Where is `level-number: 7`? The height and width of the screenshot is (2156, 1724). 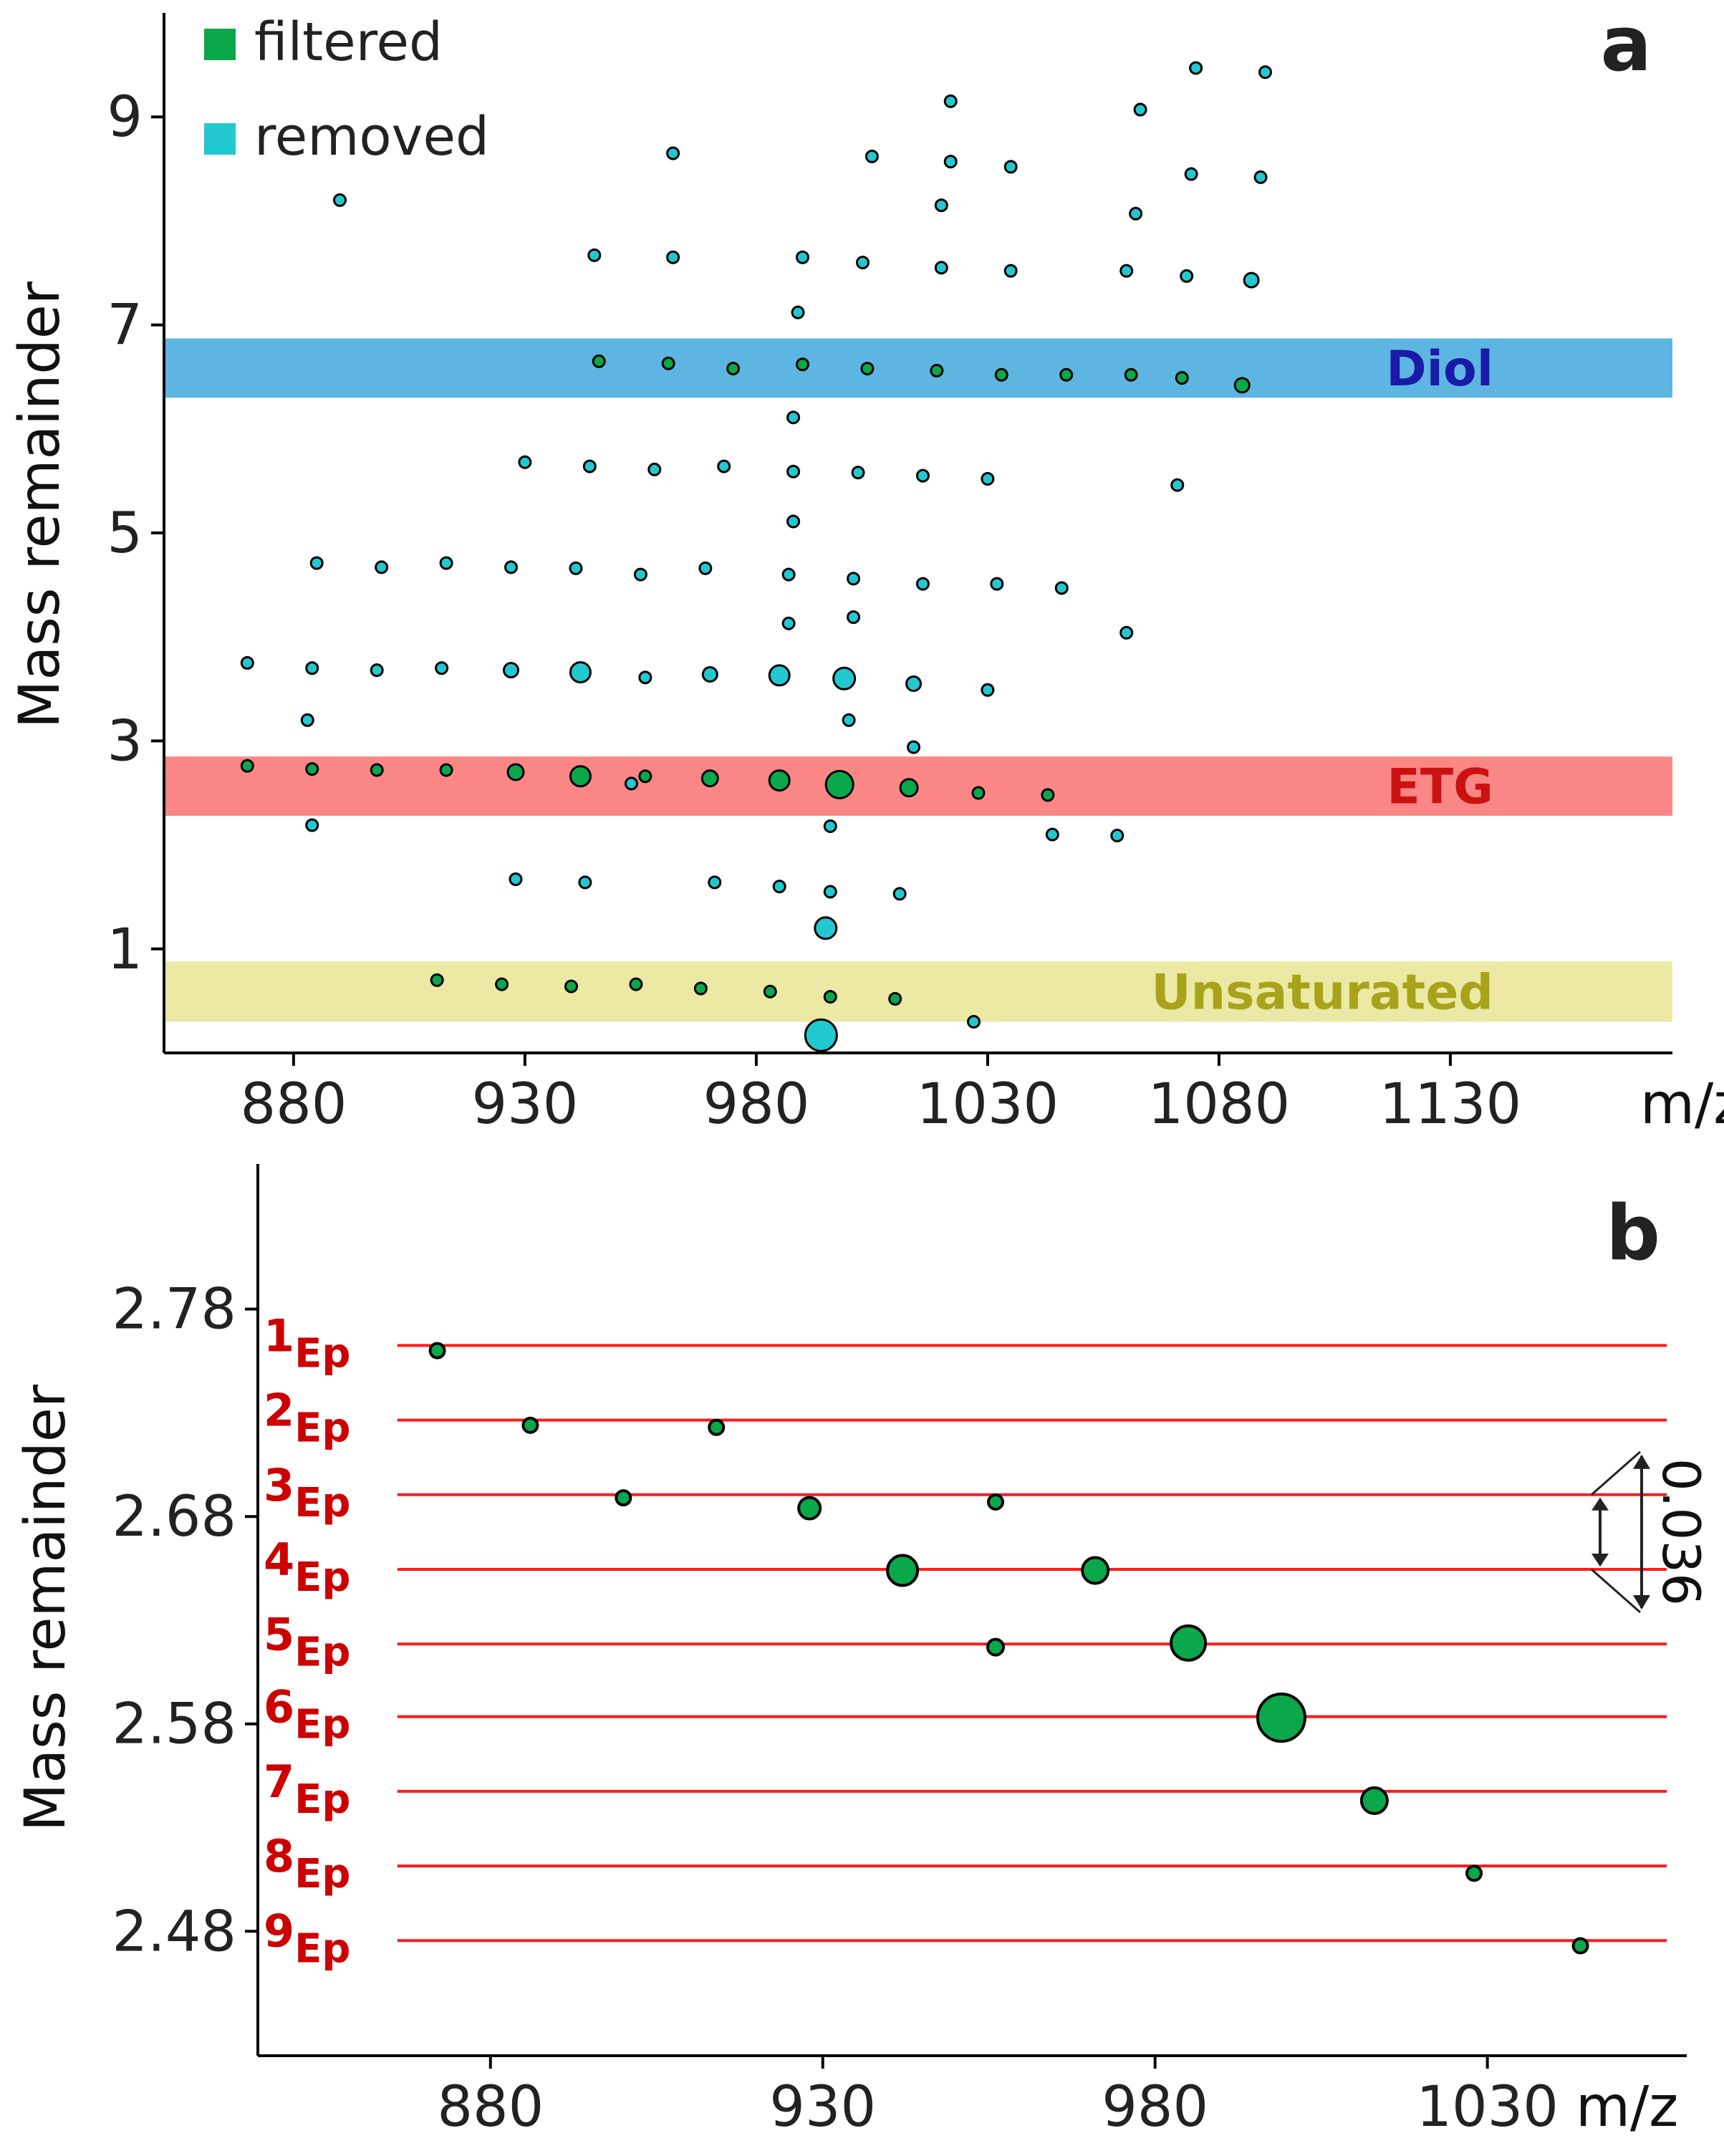 level-number: 7 is located at coordinates (279, 1782).